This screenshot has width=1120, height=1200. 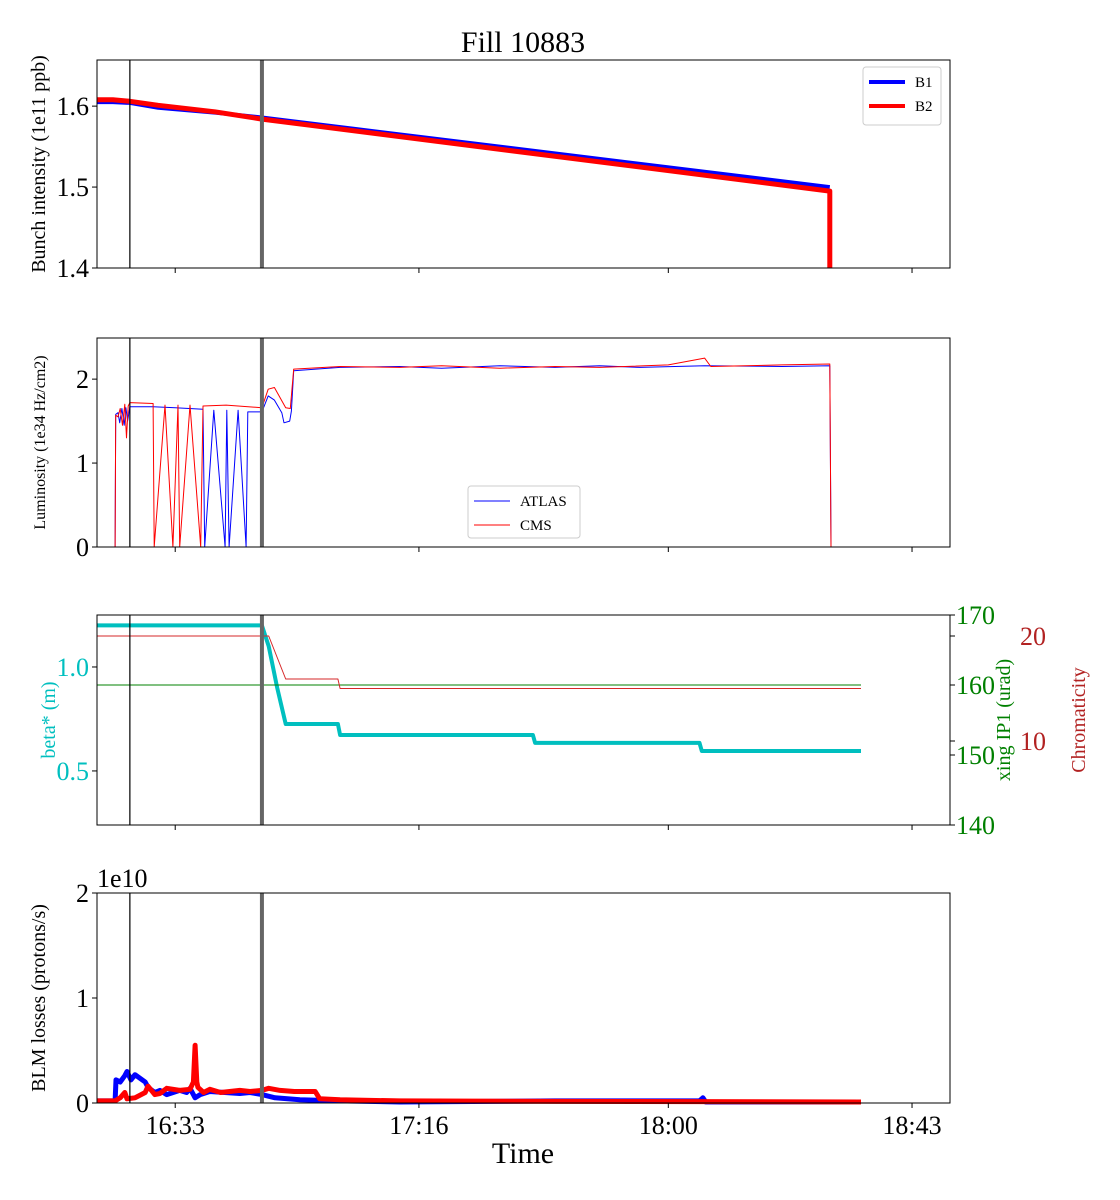 I want to click on y-tick-label: 1.5, so click(x=73, y=187).